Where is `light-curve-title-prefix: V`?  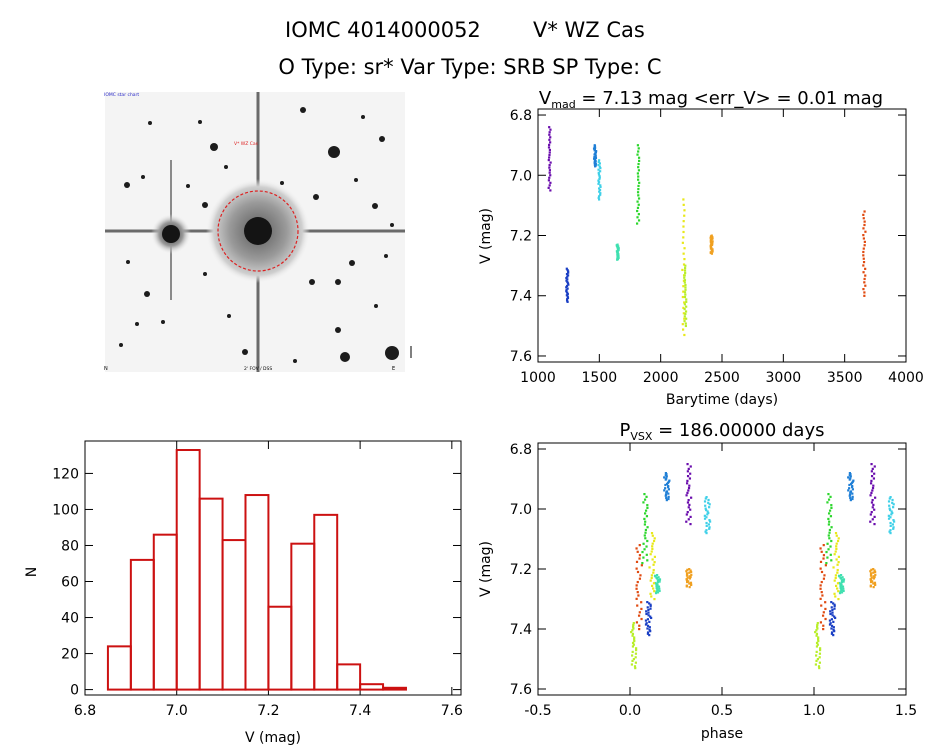 light-curve-title-prefix: V is located at coordinates (545, 98).